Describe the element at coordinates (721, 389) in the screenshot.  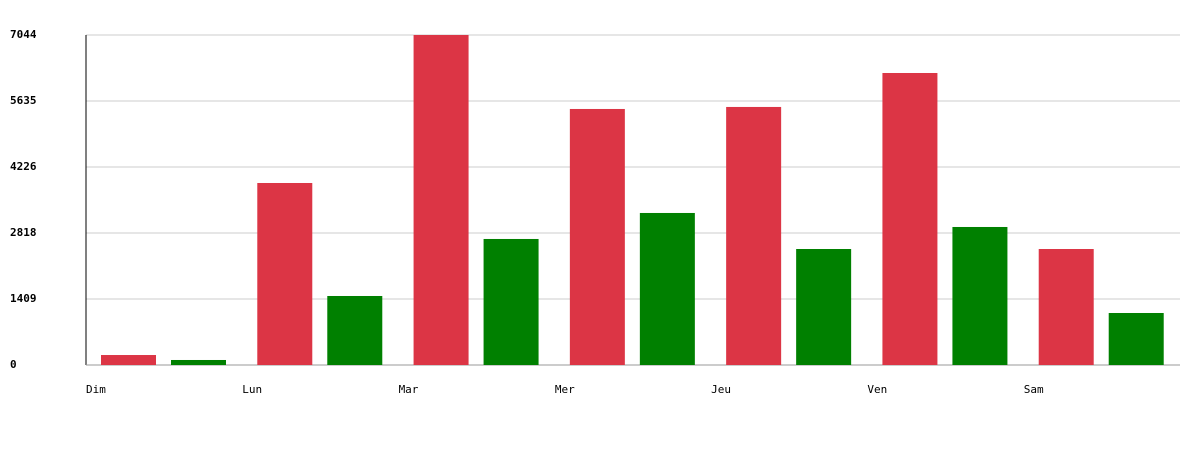
I see `x-tick-label: Jeu` at that location.